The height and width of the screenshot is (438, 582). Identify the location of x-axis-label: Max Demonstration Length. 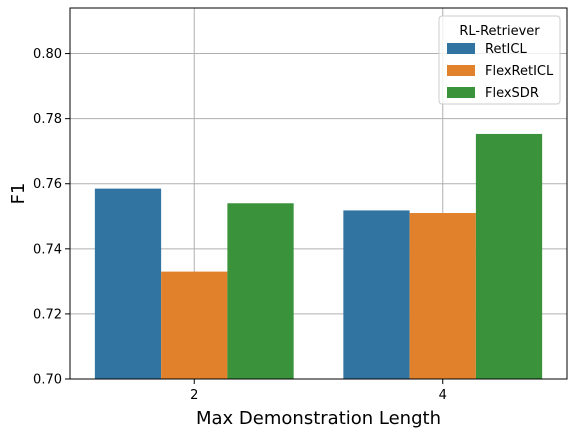
(318, 418).